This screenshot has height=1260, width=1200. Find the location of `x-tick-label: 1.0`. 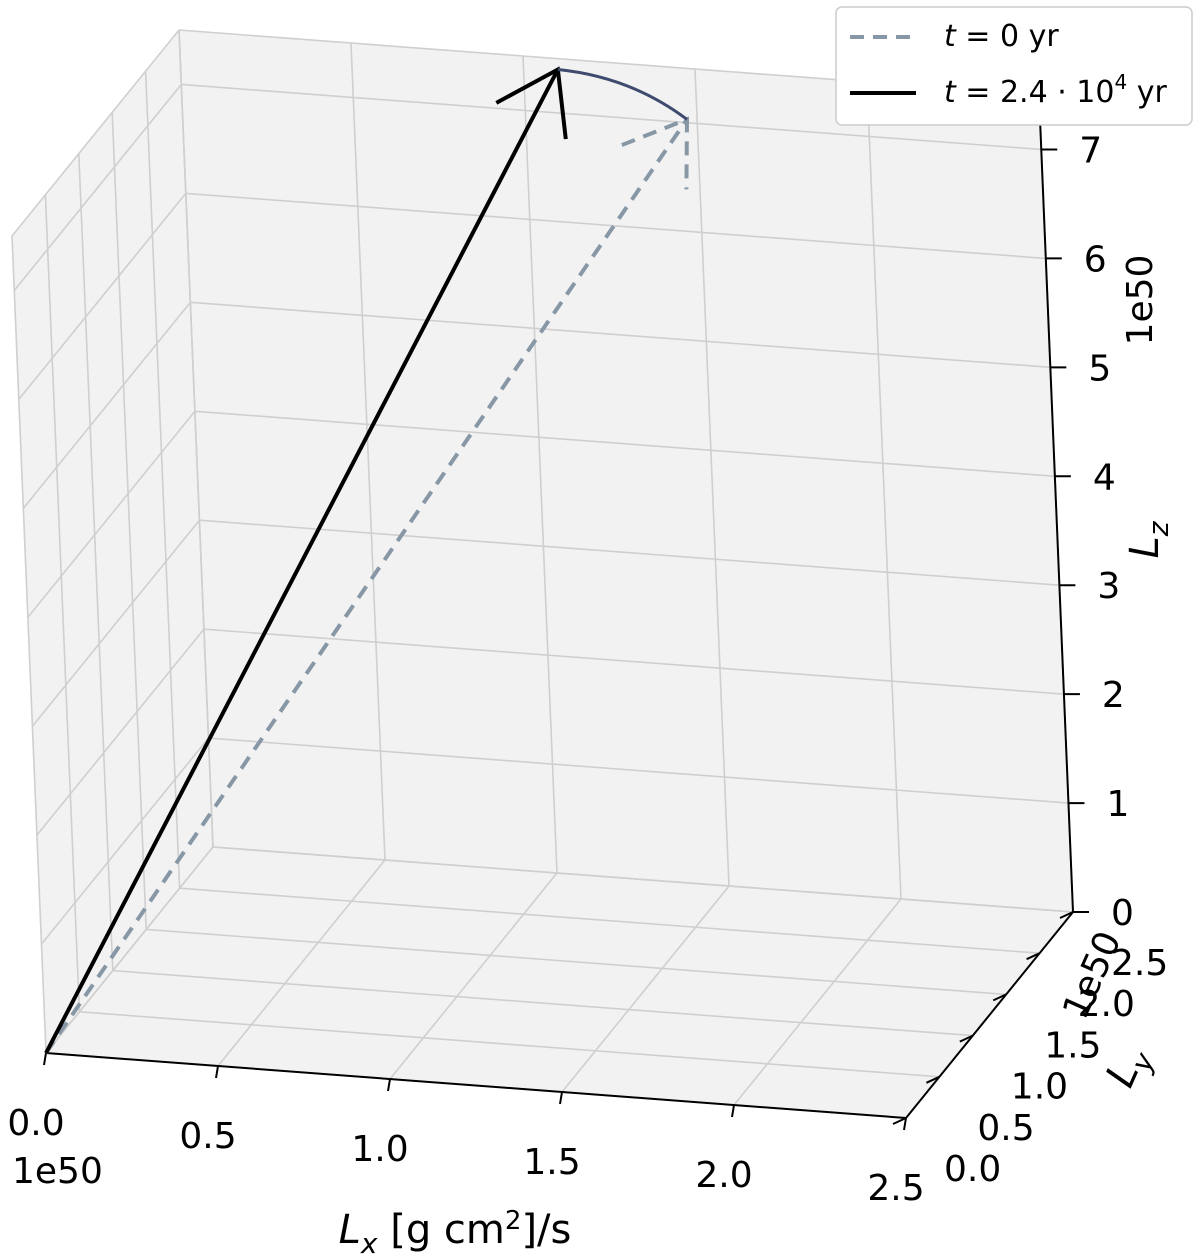

x-tick-label: 1.0 is located at coordinates (379, 1149).